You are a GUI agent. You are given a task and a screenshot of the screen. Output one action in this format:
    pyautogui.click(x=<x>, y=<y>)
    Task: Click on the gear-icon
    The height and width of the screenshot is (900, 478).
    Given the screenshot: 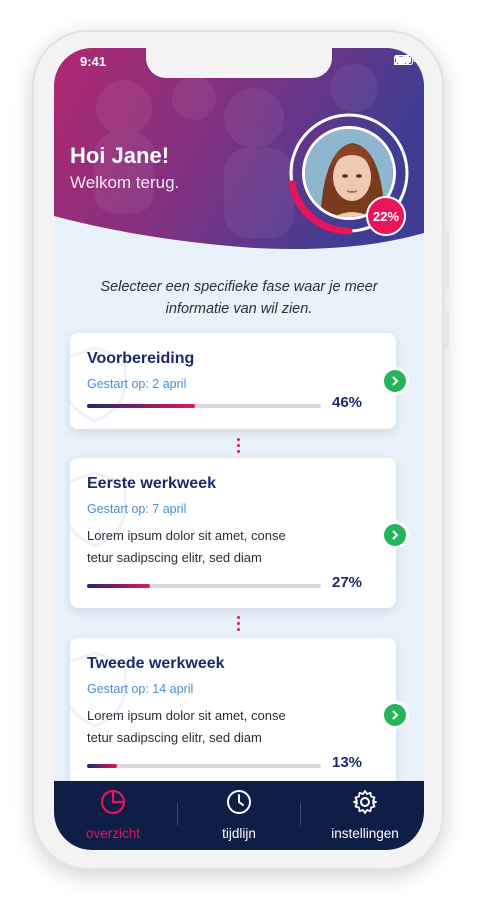 What is the action you would take?
    pyautogui.click(x=365, y=804)
    